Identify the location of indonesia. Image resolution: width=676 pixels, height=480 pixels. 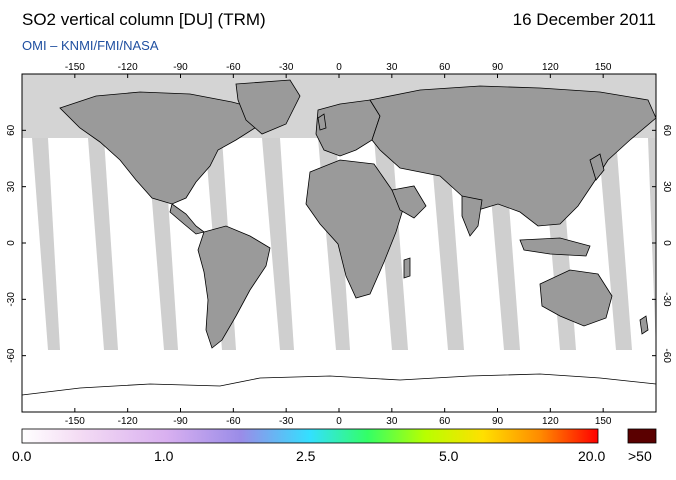
(555, 247).